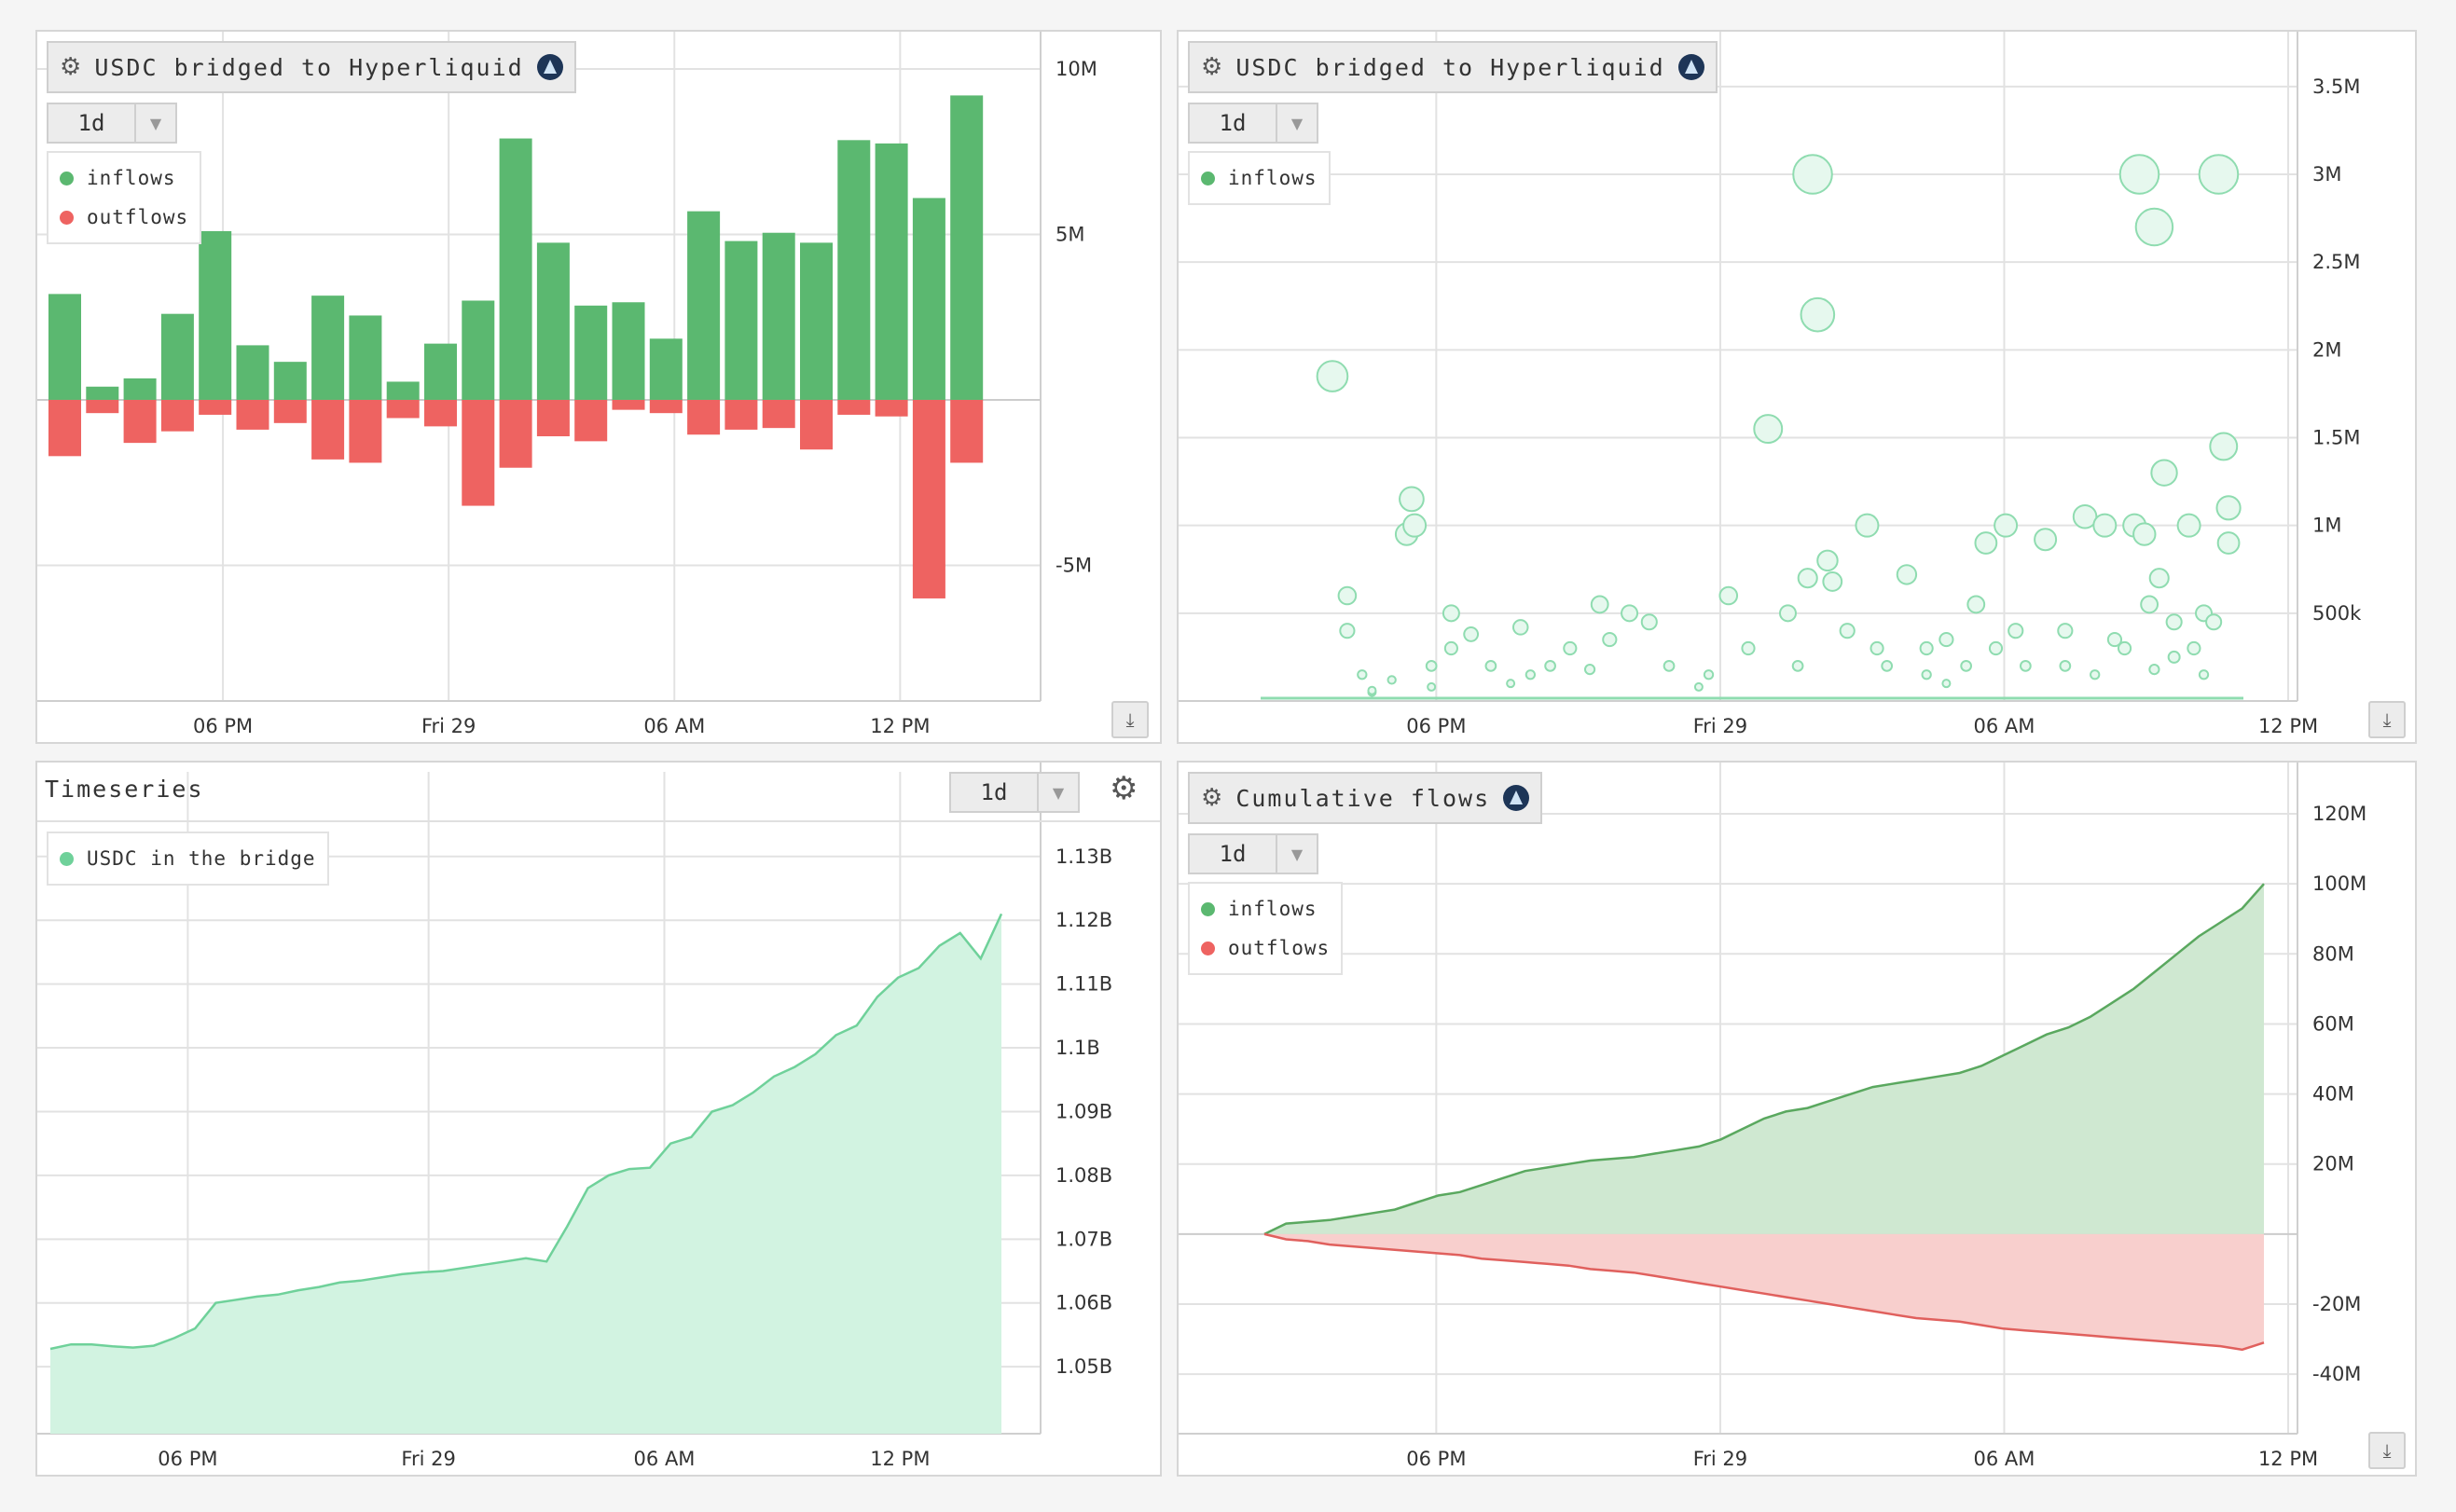  Describe the element at coordinates (2333, 1094) in the screenshot. I see `y-tick-label: 40M` at that location.